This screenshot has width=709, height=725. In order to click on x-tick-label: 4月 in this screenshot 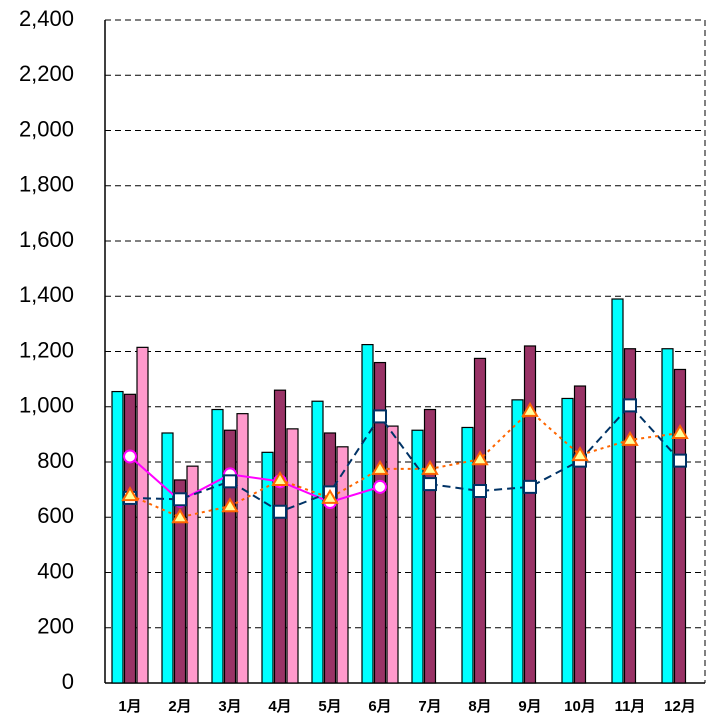, I will do `click(279, 706)`.